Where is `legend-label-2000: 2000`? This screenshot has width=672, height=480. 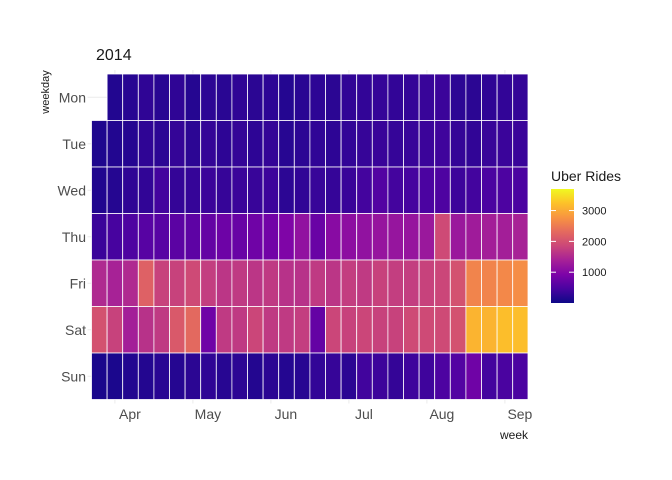
legend-label-2000: 2000 is located at coordinates (594, 242).